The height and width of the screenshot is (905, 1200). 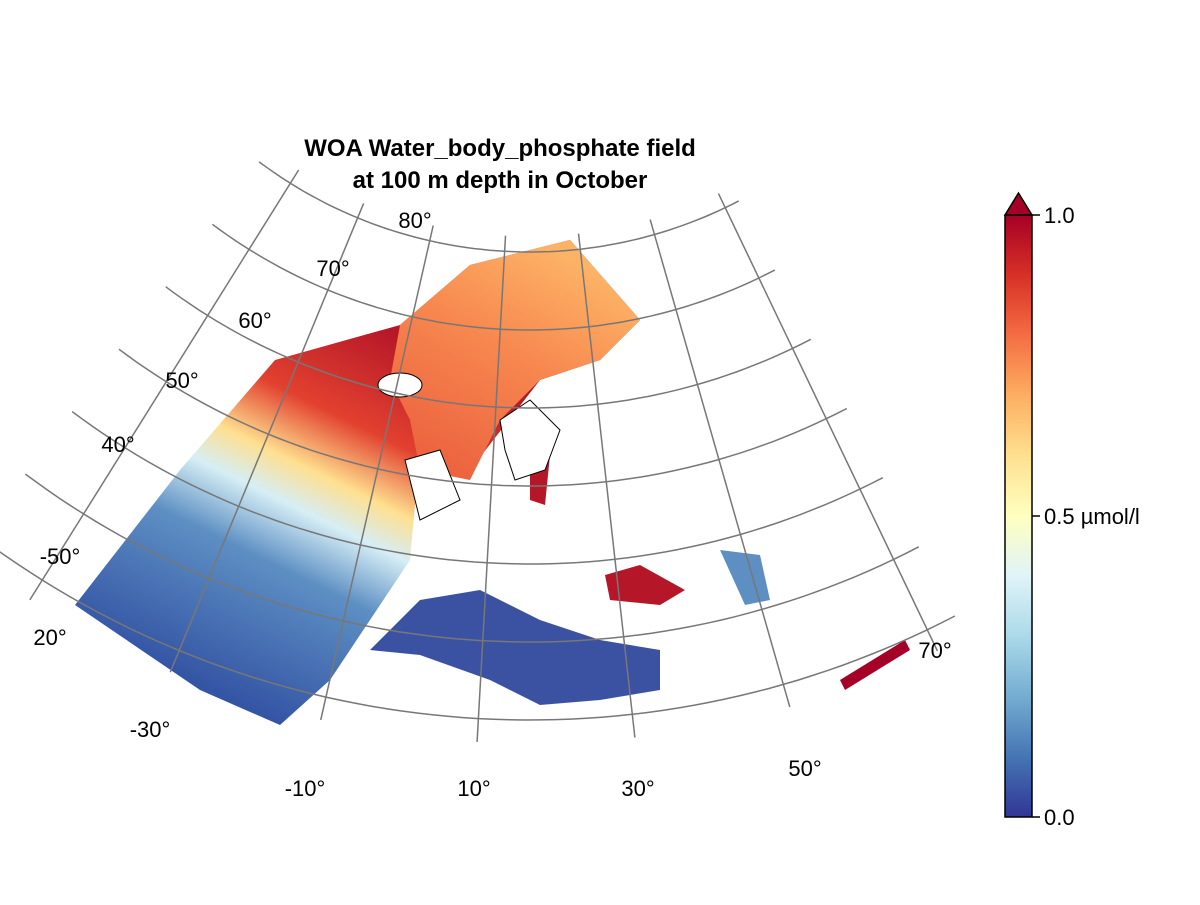 I want to click on title-line: WOA Water_body_phosphate field, so click(x=500, y=148).